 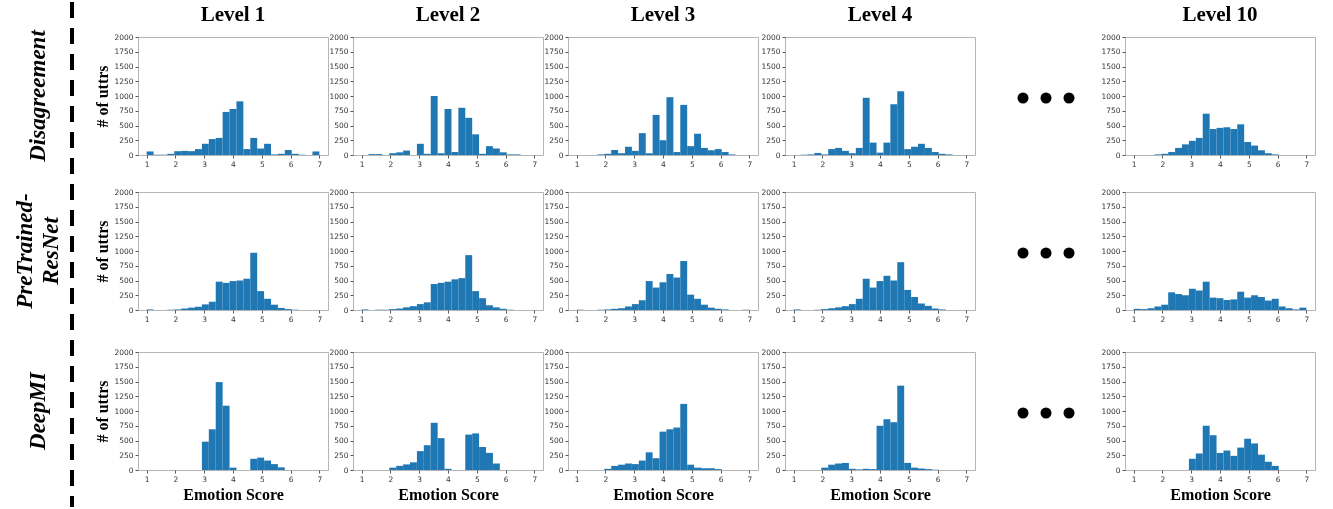 What do you see at coordinates (38, 96) in the screenshot?
I see `text: Disagreement` at bounding box center [38, 96].